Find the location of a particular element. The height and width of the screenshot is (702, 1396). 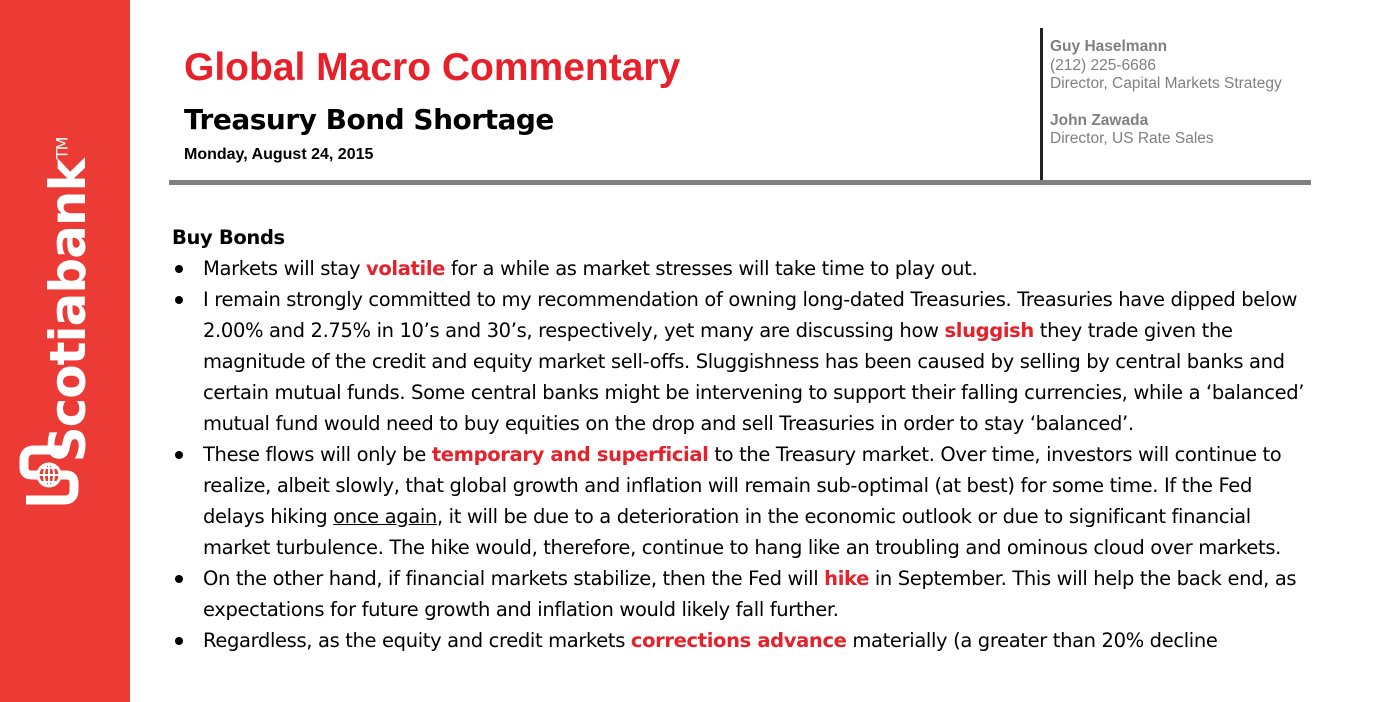

section-title: Buy Bonds is located at coordinates (228, 237).